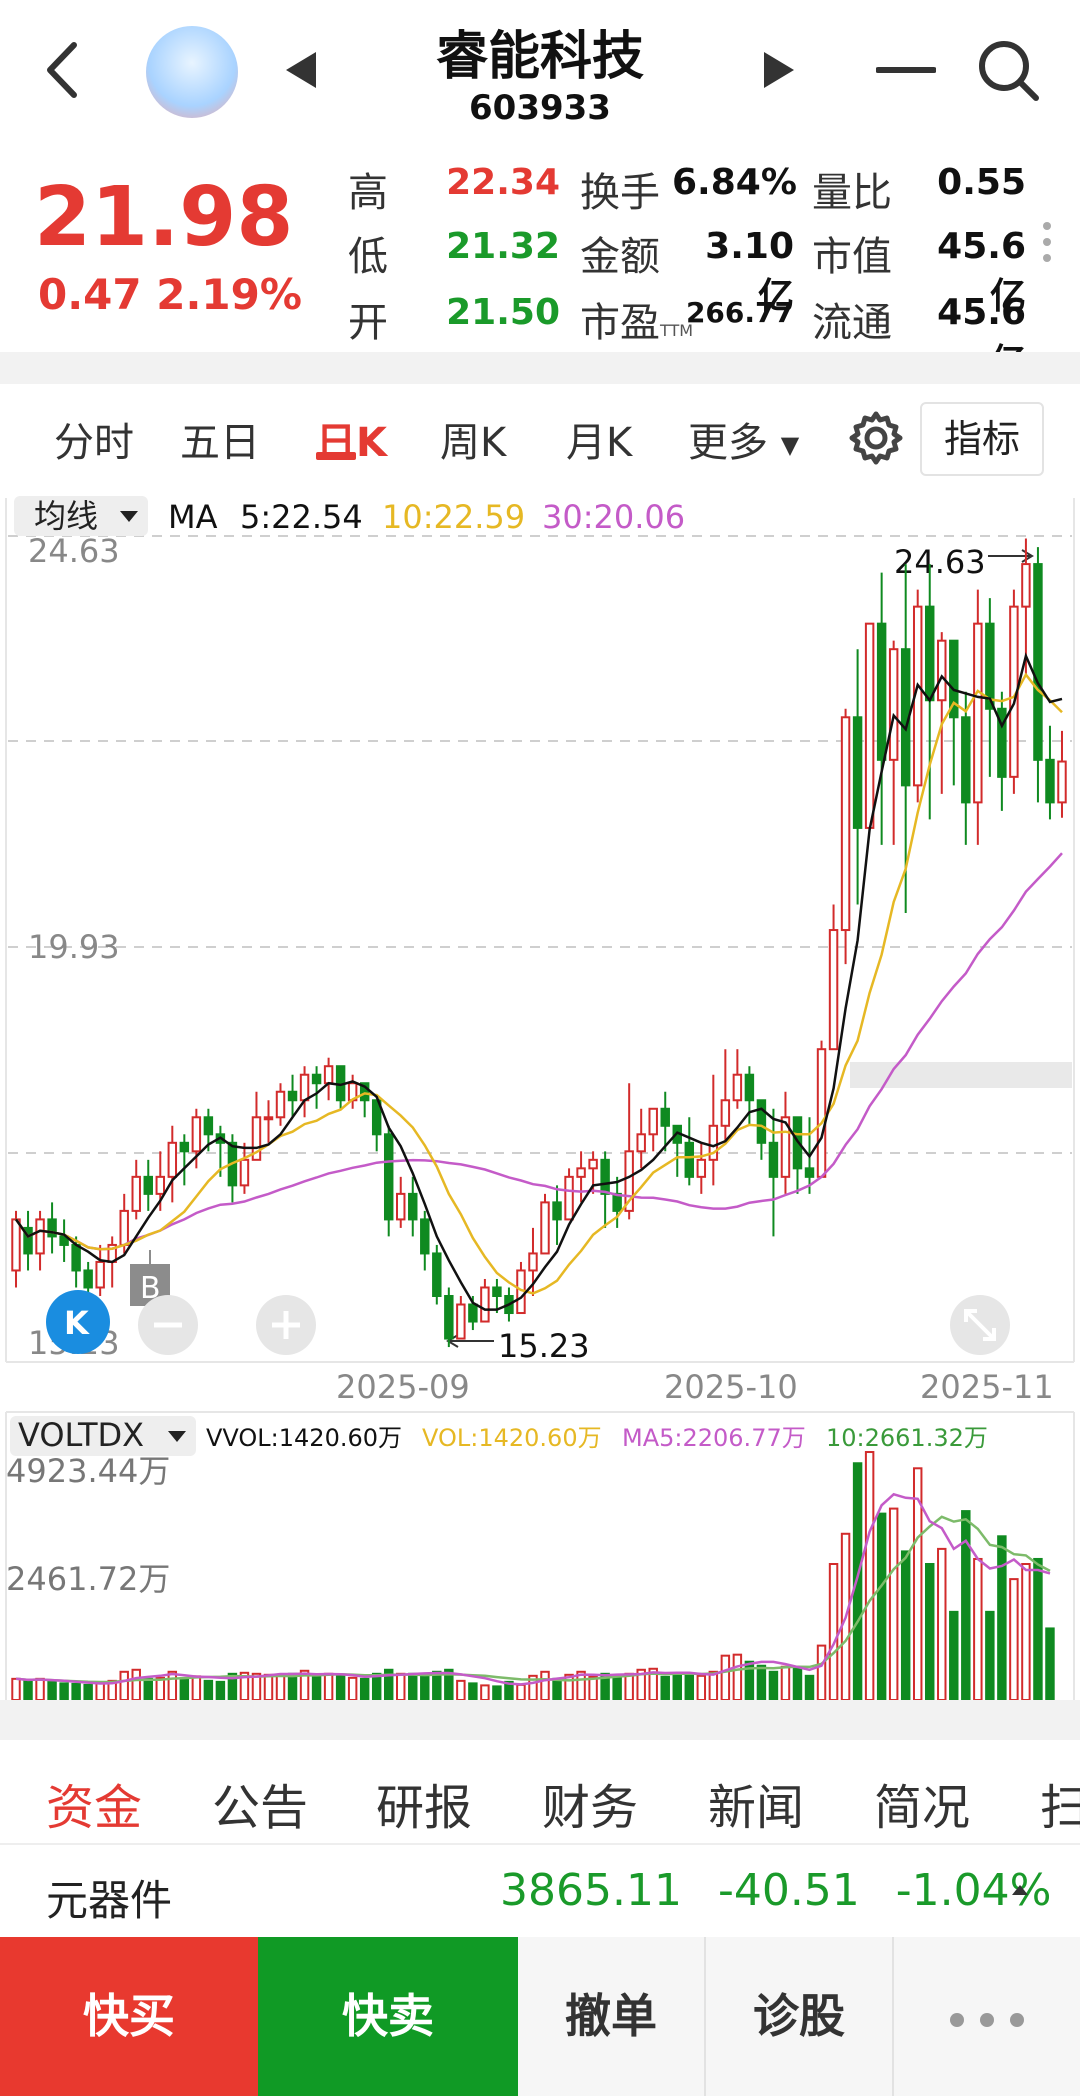  I want to click on stock-name: 睿能科技, so click(539, 57).